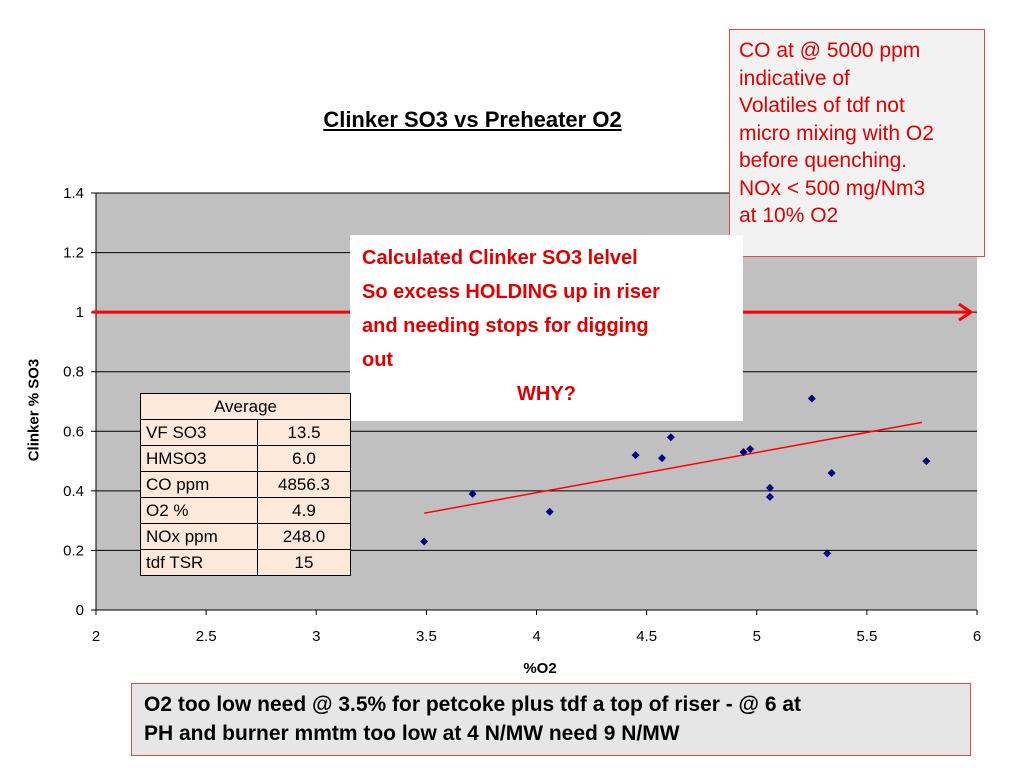 Image resolution: width=1024 pixels, height=768 pixels. Describe the element at coordinates (199, 458) in the screenshot. I see `table-cell-label: HMSO3` at that location.